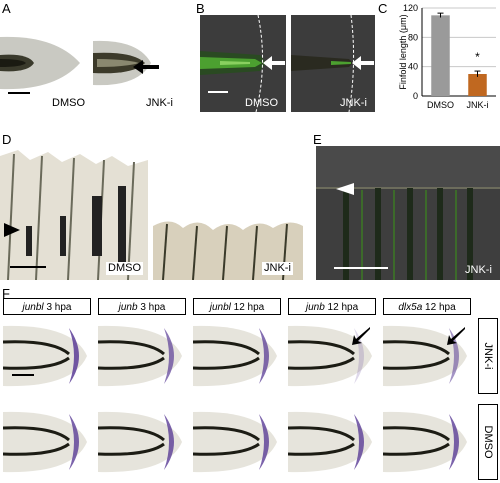 The image size is (500, 483). What do you see at coordinates (237, 306) in the screenshot?
I see `column-header-3: junbl 12 hpa` at bounding box center [237, 306].